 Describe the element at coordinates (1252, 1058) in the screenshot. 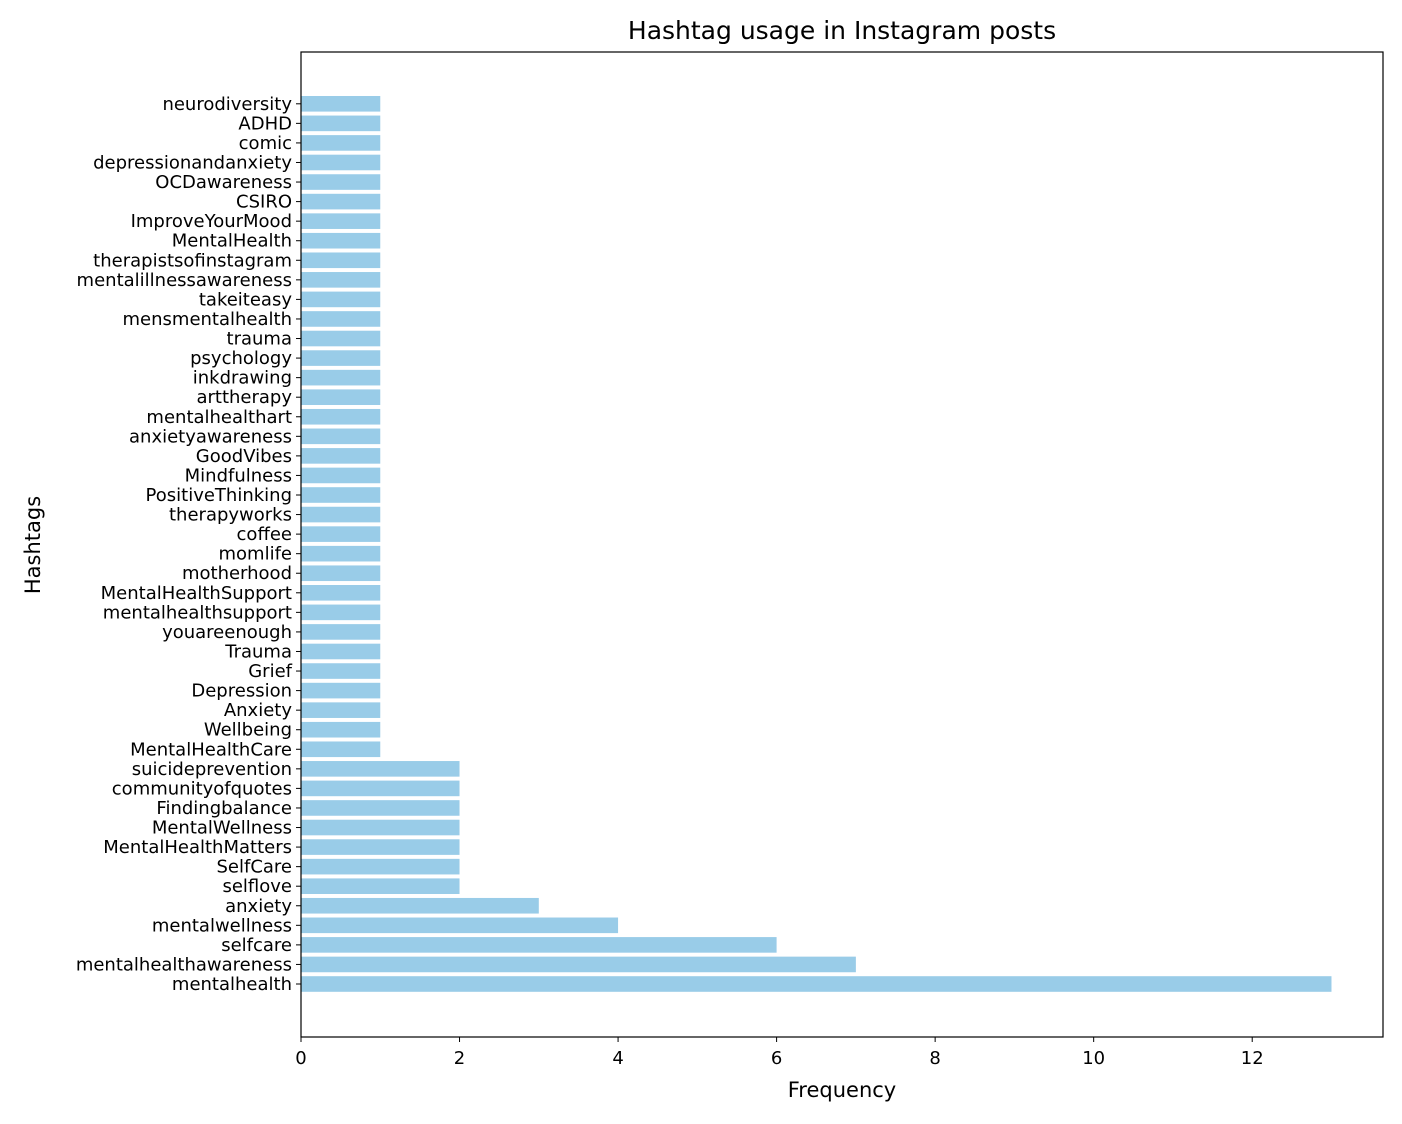

I see `x-tick-label: 12` at that location.